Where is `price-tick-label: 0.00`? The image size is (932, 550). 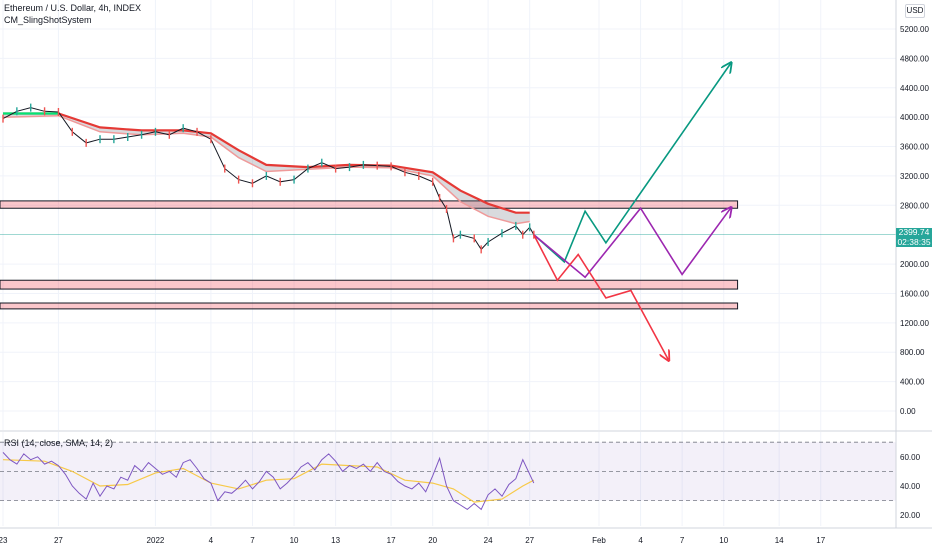 price-tick-label: 0.00 is located at coordinates (908, 411).